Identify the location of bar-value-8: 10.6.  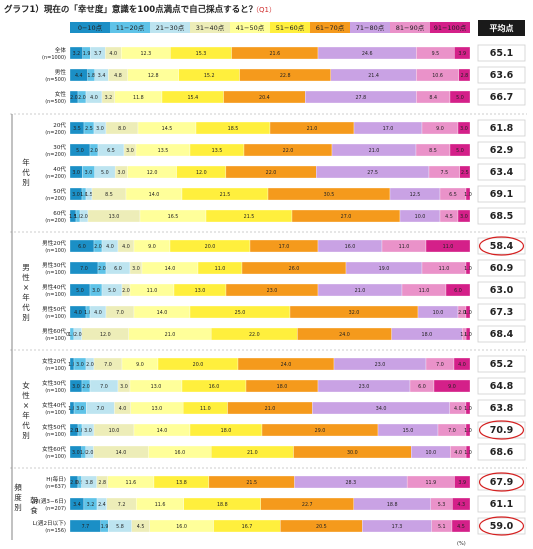
(437, 76).